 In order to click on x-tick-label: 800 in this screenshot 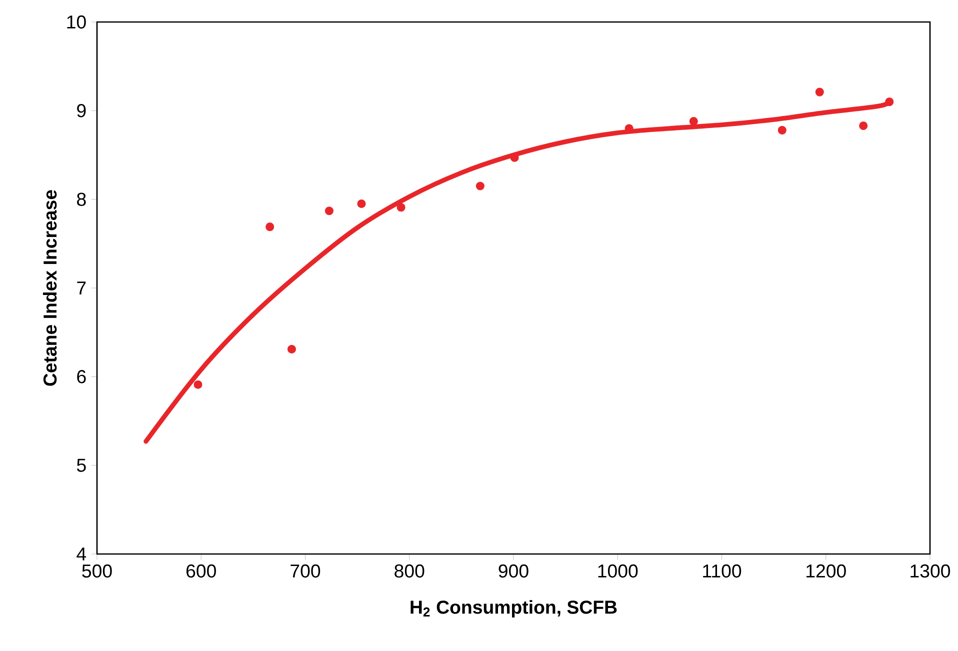, I will do `click(409, 571)`.